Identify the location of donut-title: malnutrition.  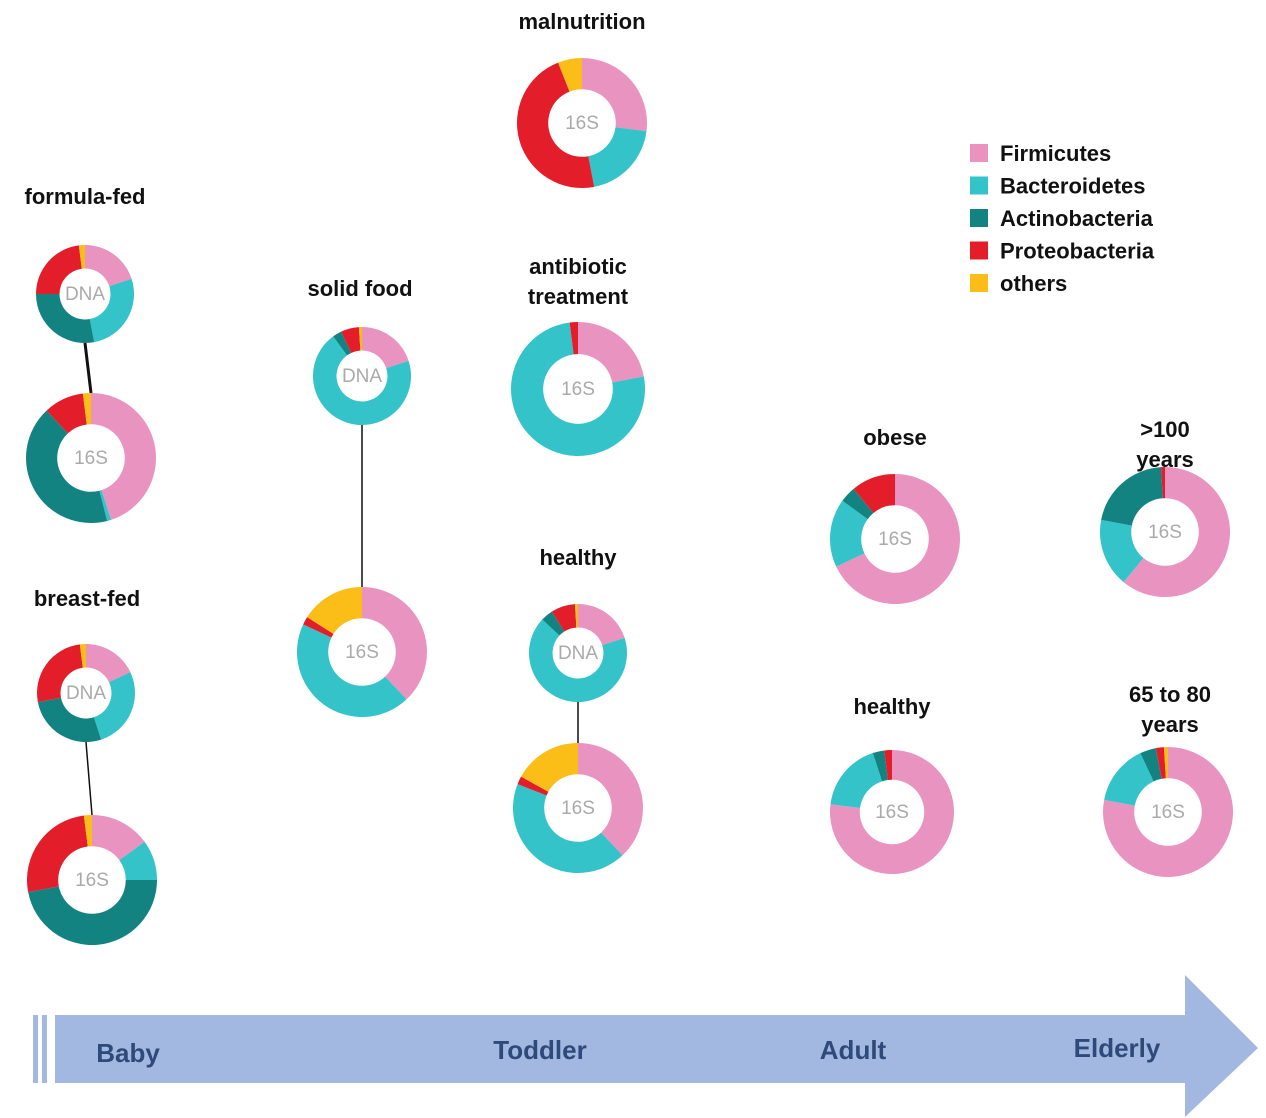
(582, 21).